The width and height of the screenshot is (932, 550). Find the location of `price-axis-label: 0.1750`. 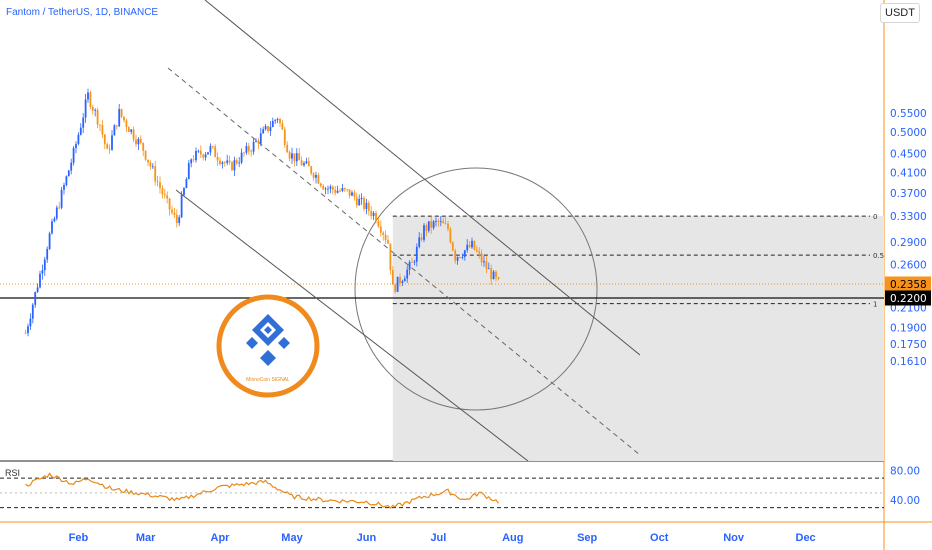

price-axis-label: 0.1750 is located at coordinates (908, 345).